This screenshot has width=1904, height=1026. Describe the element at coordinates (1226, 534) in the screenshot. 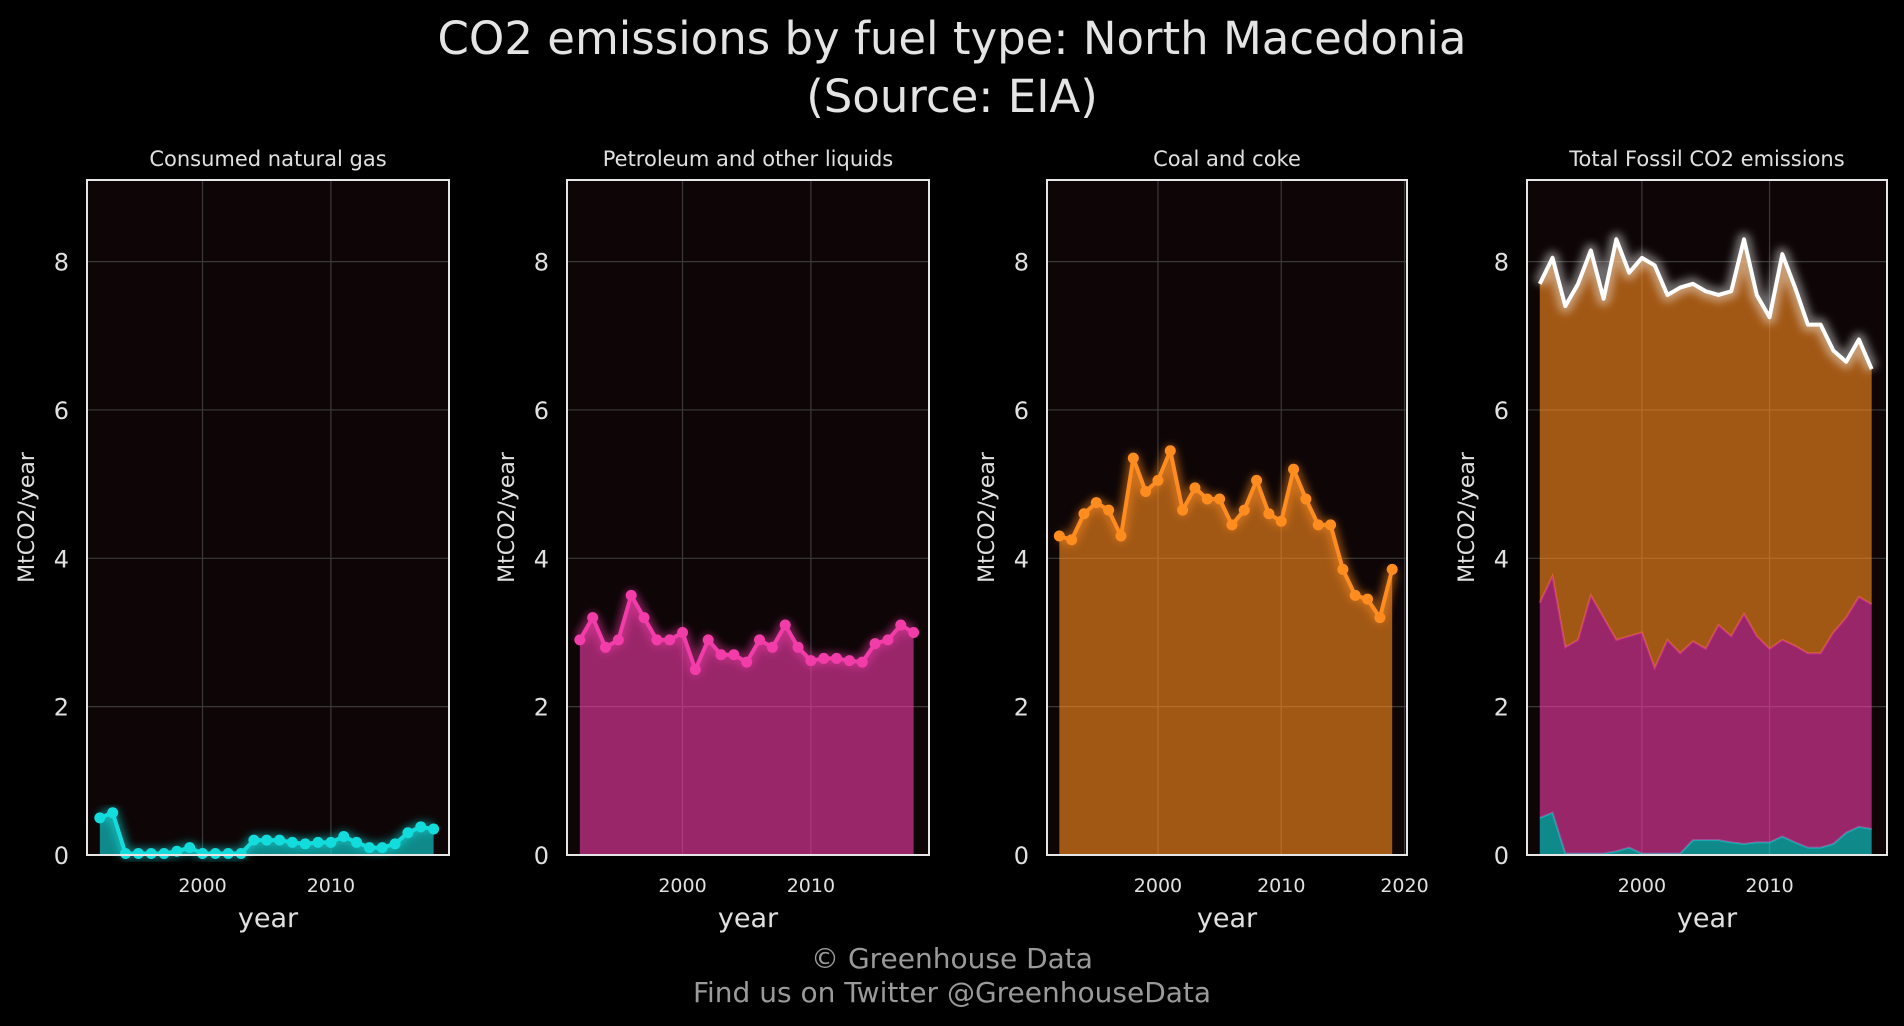

I see `data-line` at that location.